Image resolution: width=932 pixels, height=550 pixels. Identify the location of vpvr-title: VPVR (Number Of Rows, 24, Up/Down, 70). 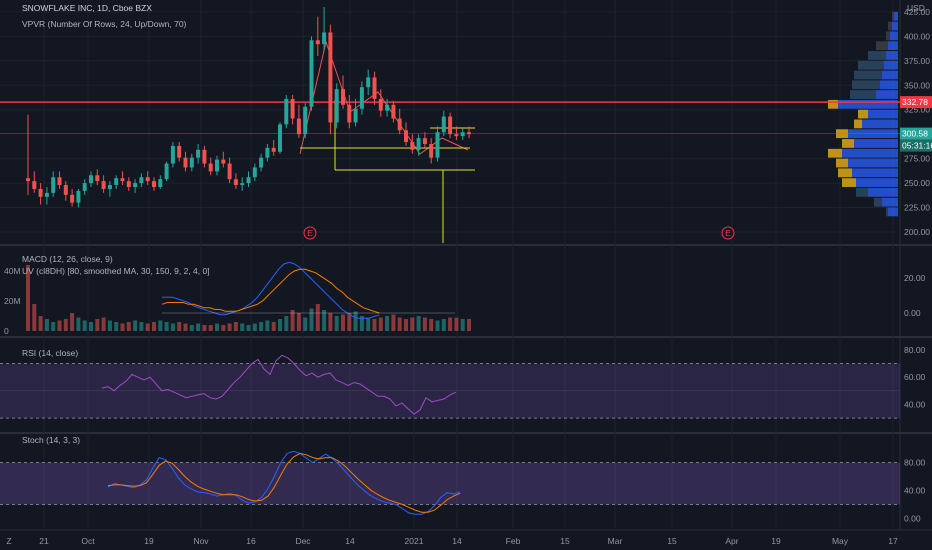
(104, 24).